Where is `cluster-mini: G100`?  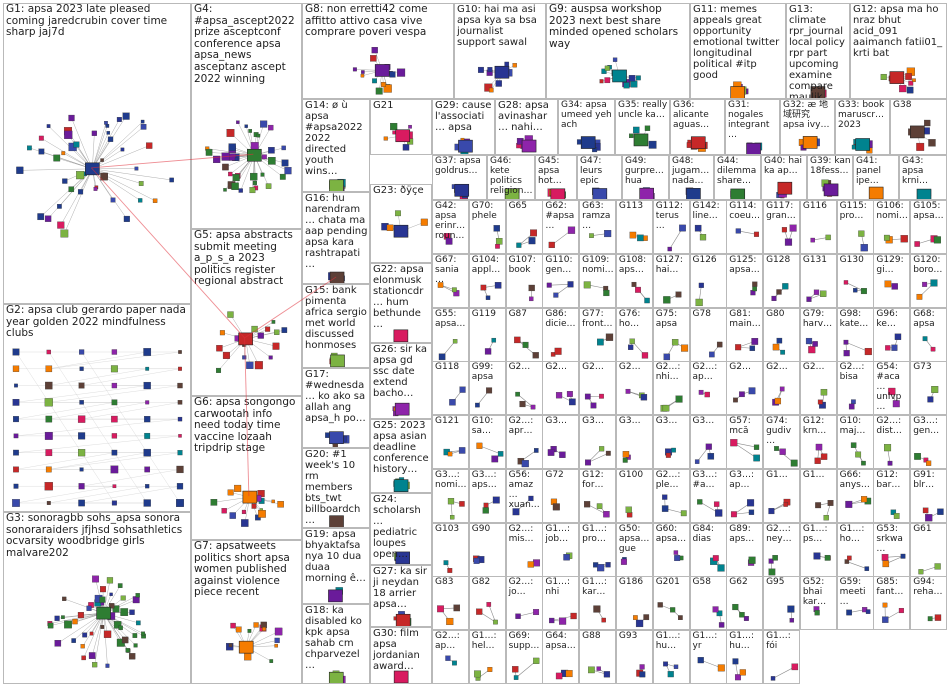 cluster-mini: G100 is located at coordinates (634, 495).